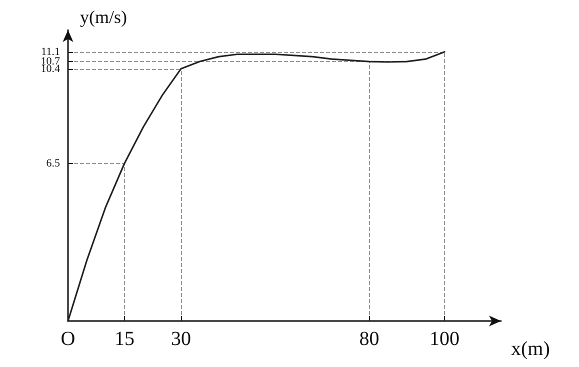  Describe the element at coordinates (50, 52) in the screenshot. I see `y-tick-label: 11.1` at that location.